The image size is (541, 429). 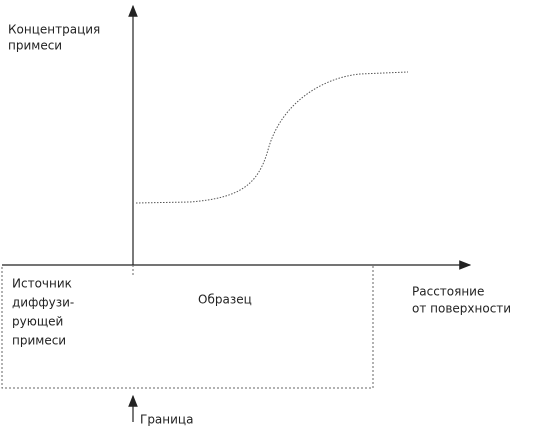 I want to click on source-label: примеси, so click(x=39, y=341).